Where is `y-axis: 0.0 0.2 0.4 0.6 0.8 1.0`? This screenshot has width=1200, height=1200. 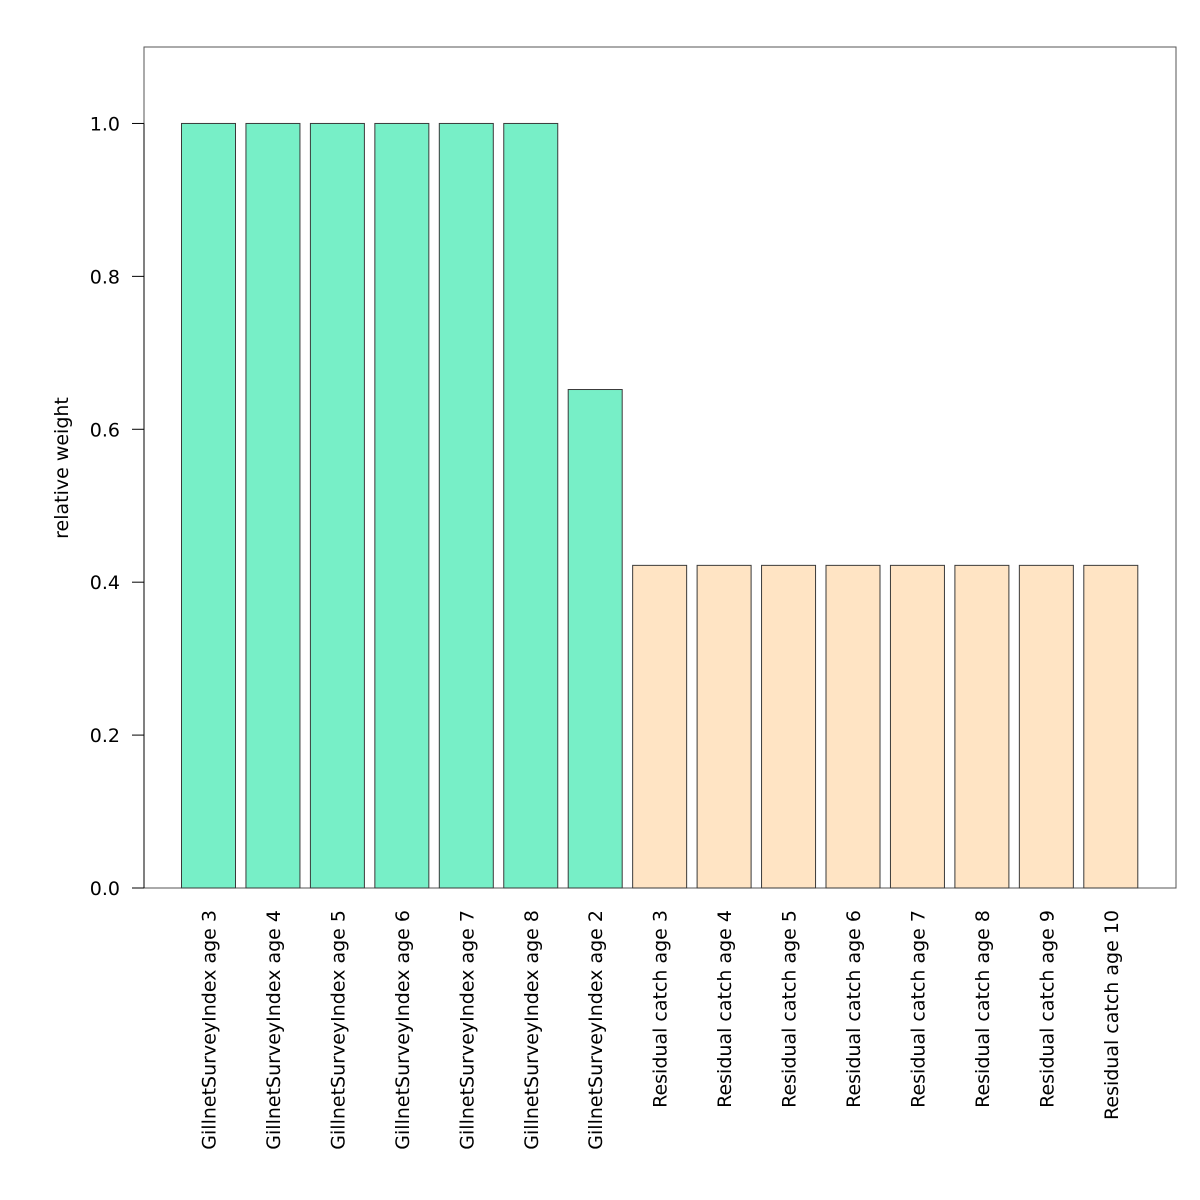
y-axis: 0.0 0.2 0.4 0.6 0.8 1.0 is located at coordinates (117, 506).